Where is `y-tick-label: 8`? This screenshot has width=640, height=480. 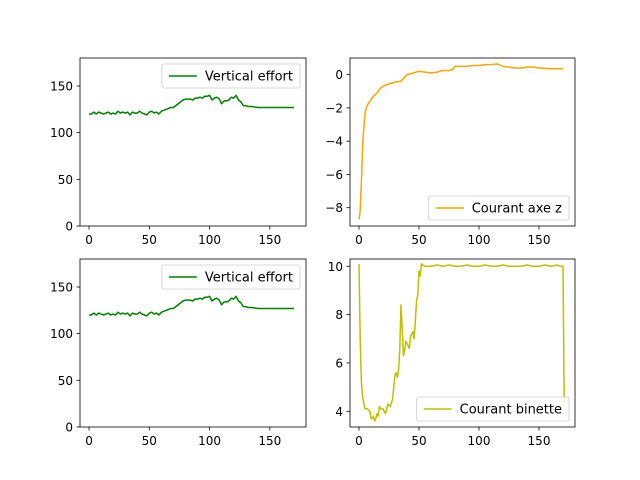 y-tick-label: 8 is located at coordinates (339, 315).